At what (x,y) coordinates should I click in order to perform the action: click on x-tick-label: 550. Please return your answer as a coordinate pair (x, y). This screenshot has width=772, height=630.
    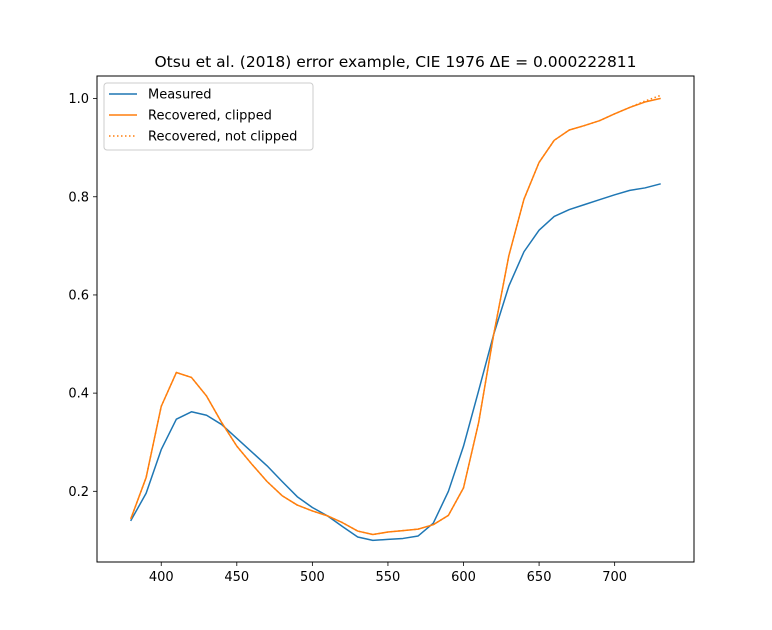
    Looking at the image, I should click on (388, 577).